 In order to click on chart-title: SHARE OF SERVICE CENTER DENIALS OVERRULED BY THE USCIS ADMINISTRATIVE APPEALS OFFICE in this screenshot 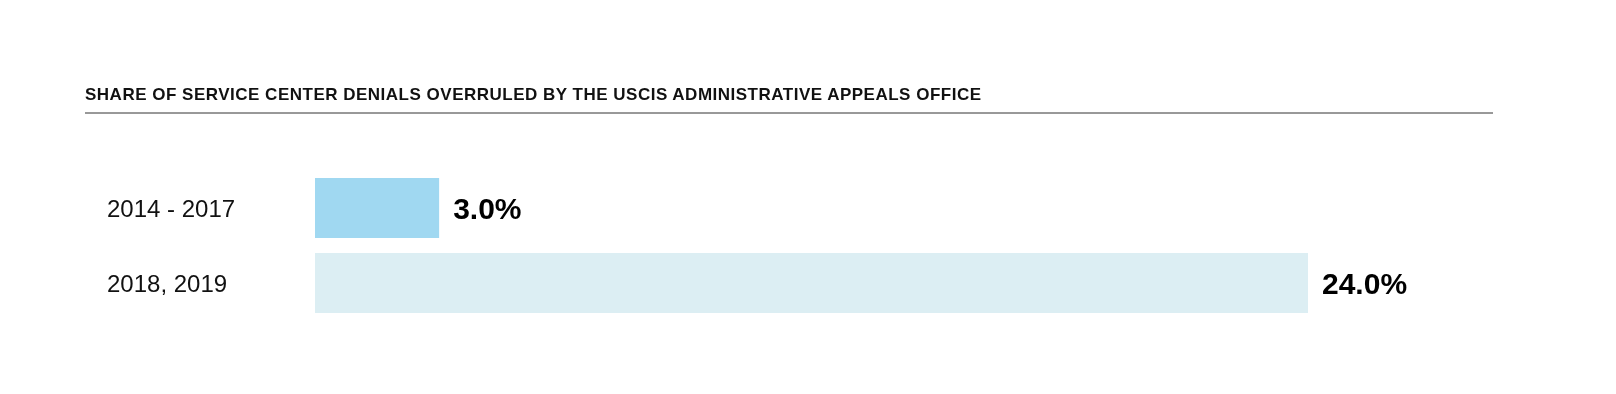, I will do `click(533, 94)`.